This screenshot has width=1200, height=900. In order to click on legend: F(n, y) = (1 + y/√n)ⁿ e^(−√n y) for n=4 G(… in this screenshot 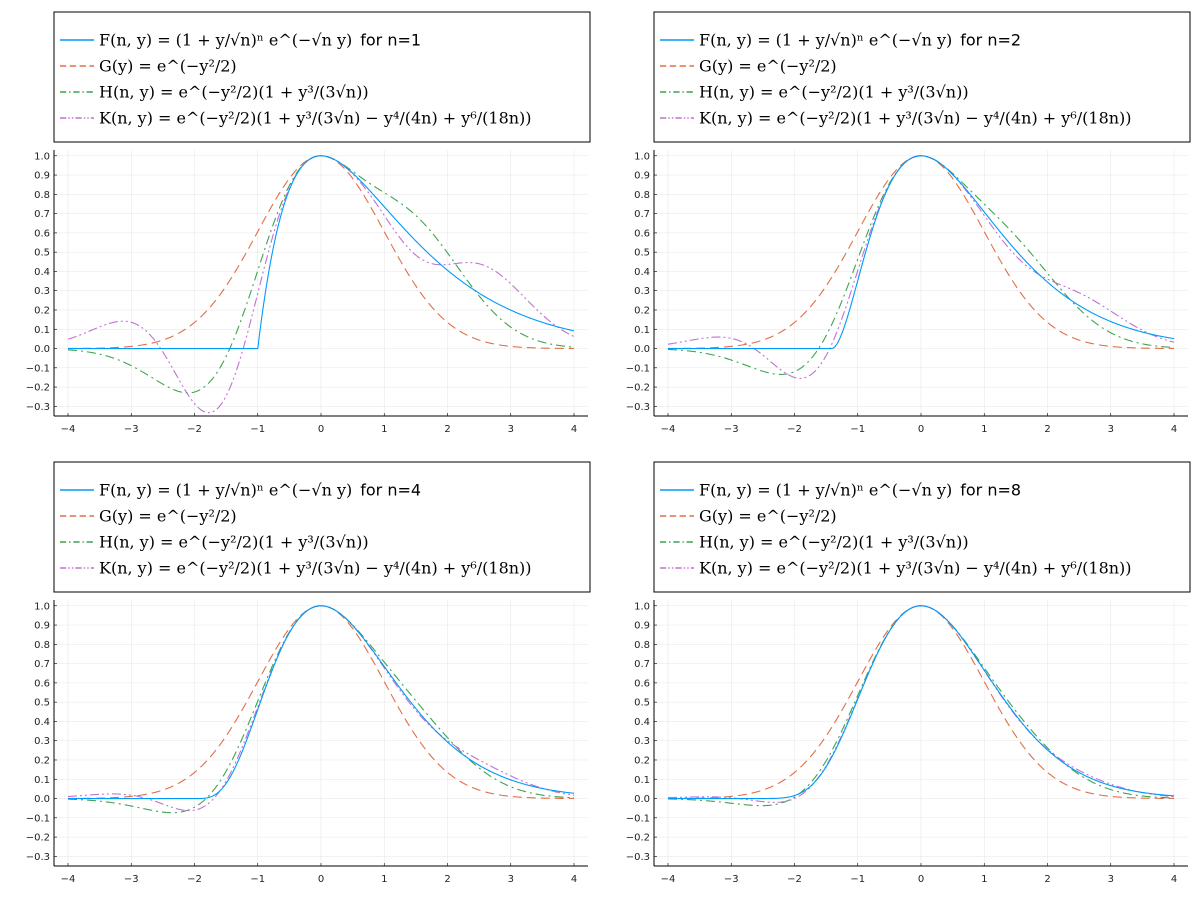, I will do `click(322, 527)`.